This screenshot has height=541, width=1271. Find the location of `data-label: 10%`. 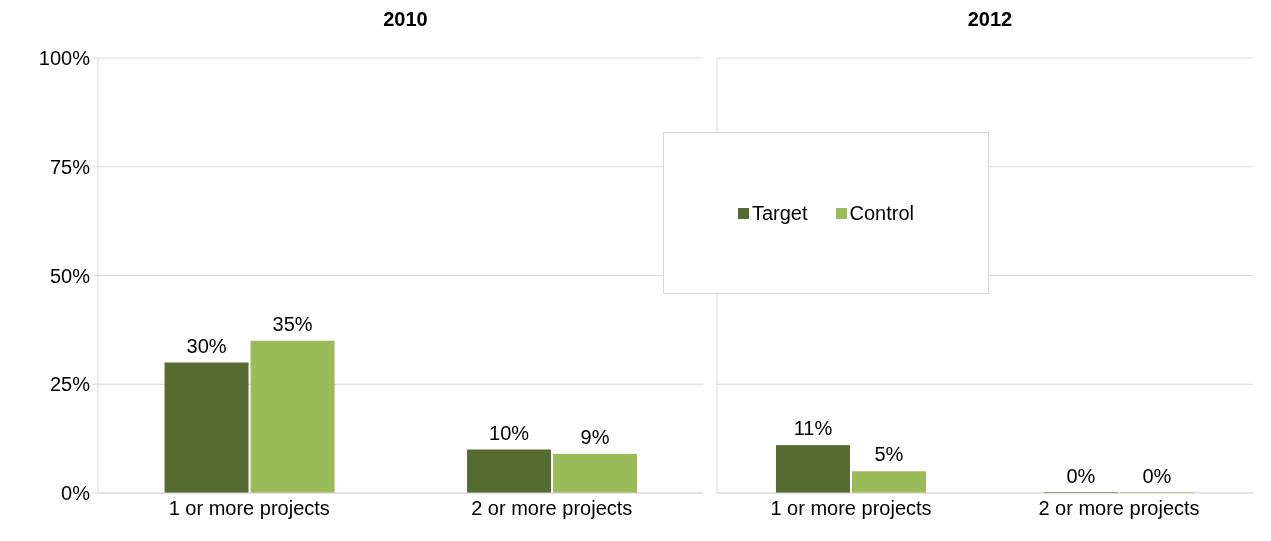

data-label: 10% is located at coordinates (509, 432).